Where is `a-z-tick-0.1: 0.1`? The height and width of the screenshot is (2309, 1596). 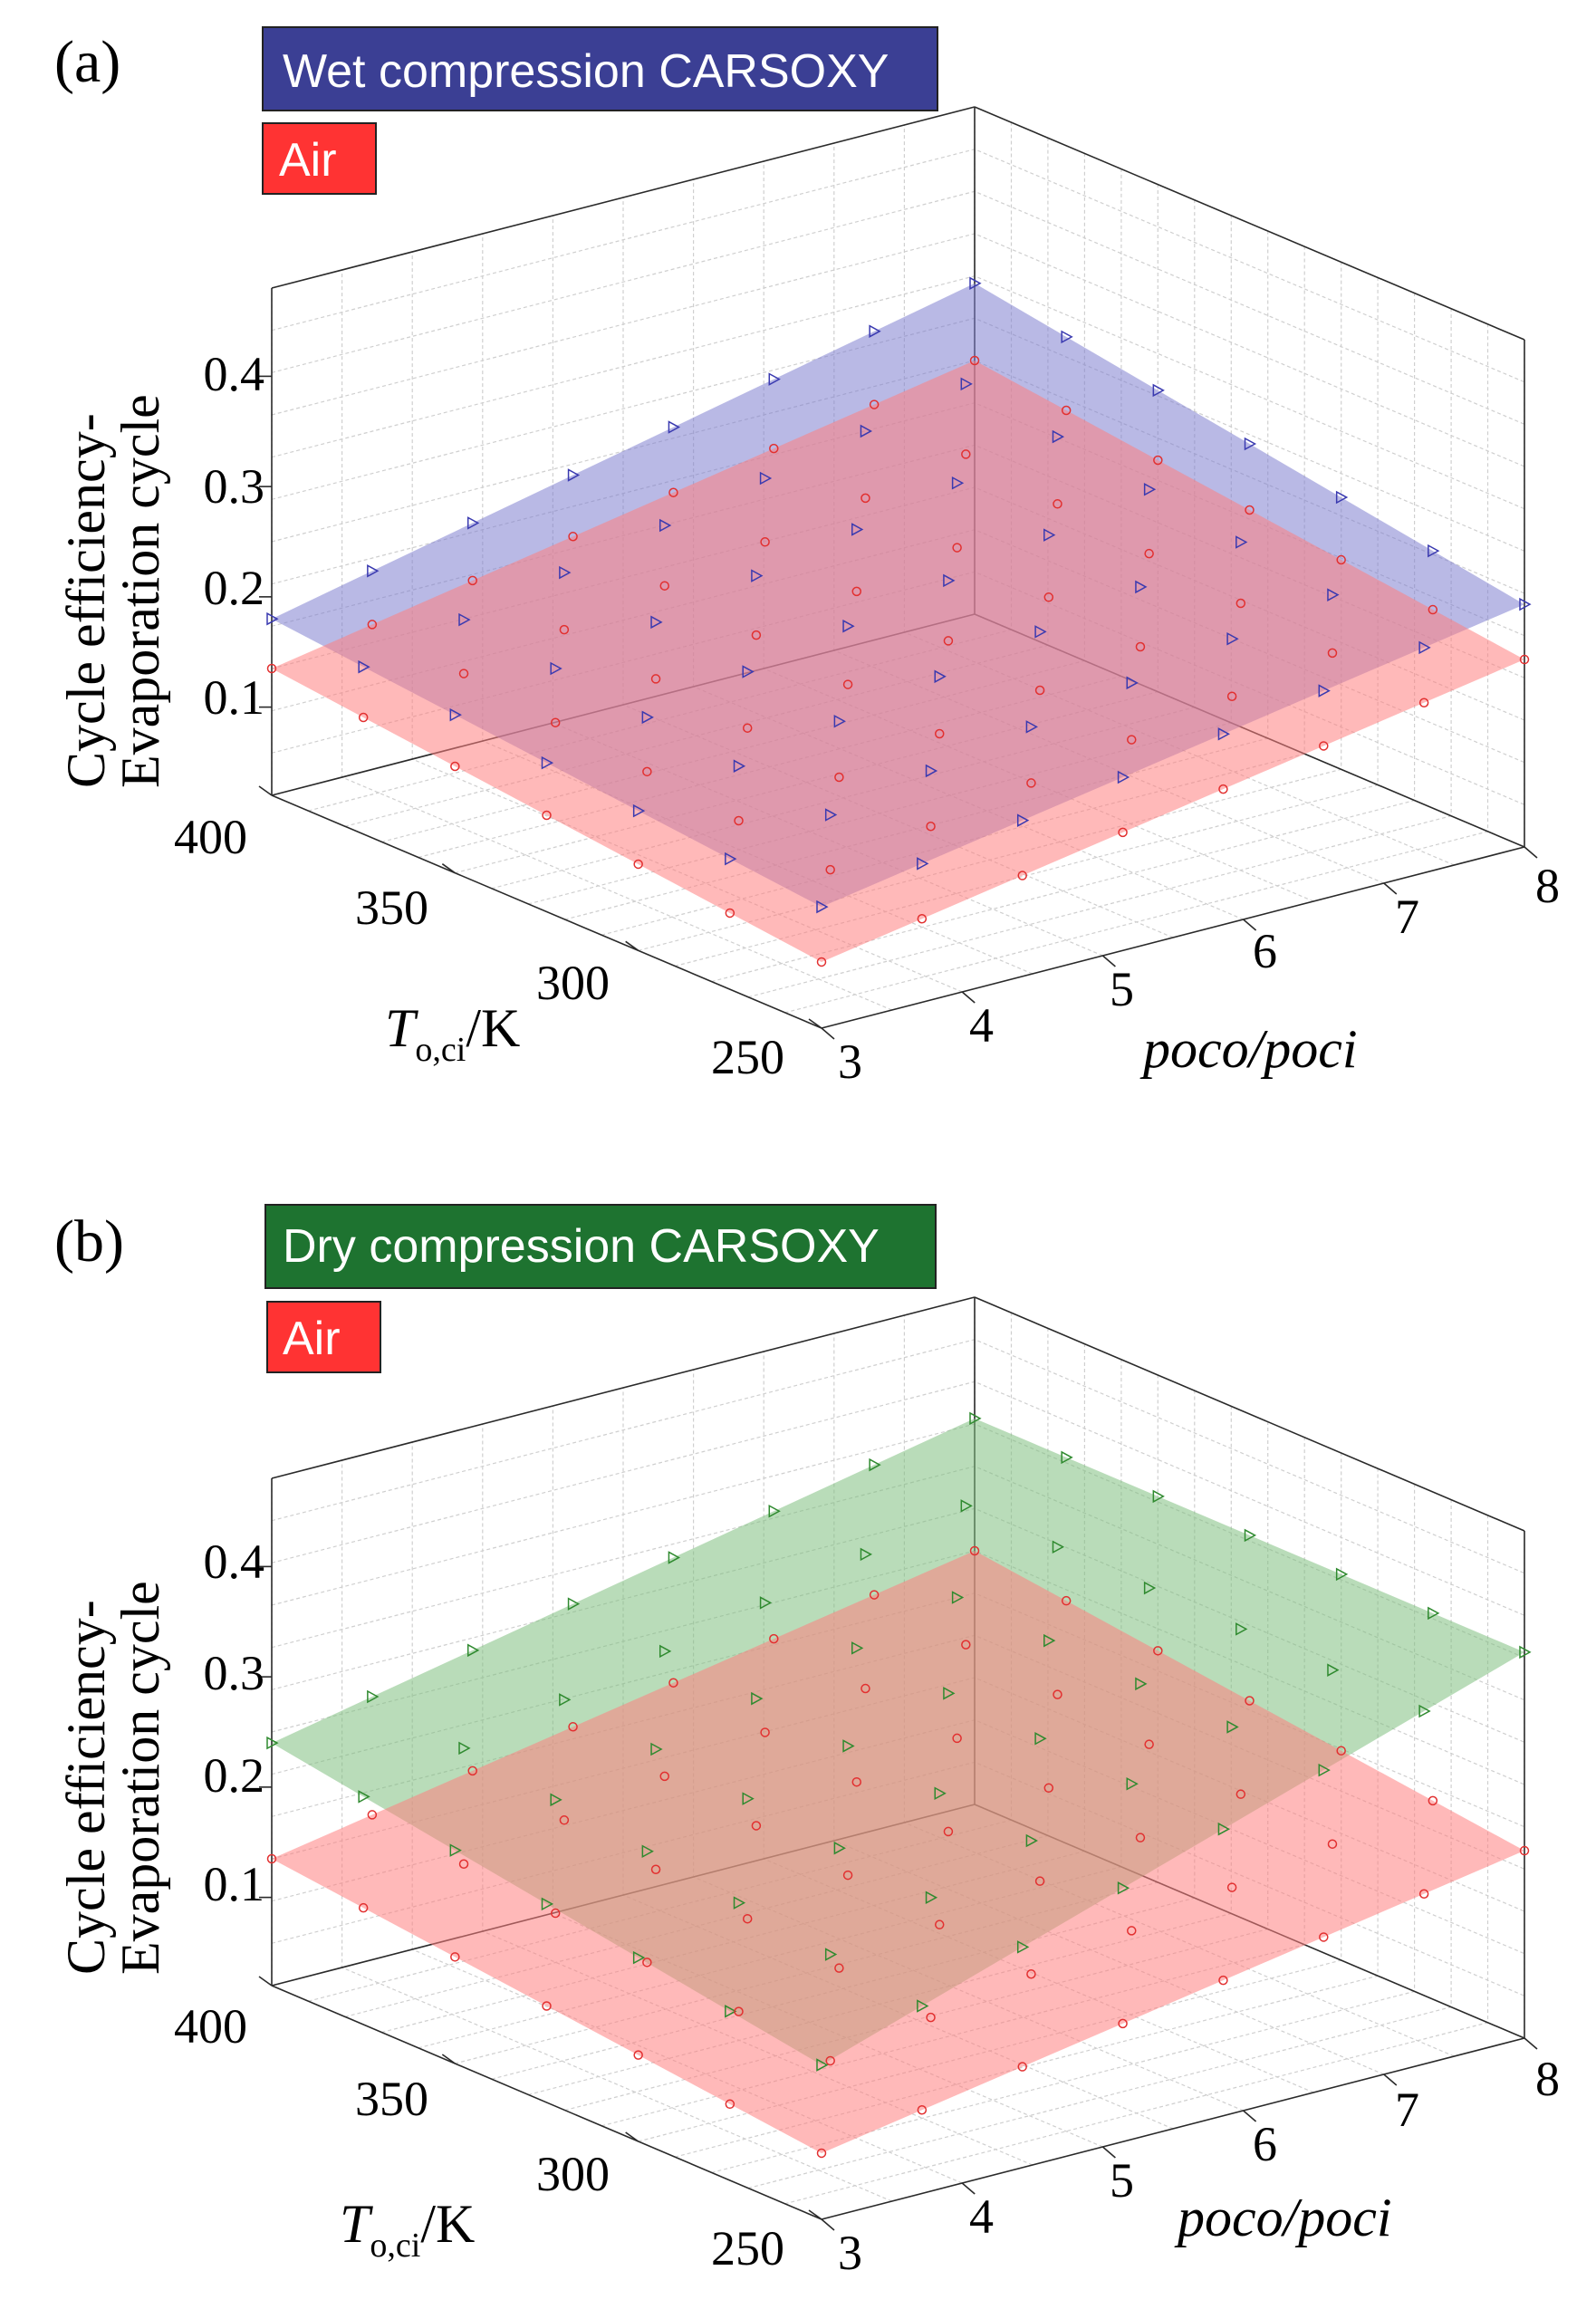
a-z-tick-0.1: 0.1 is located at coordinates (234, 697).